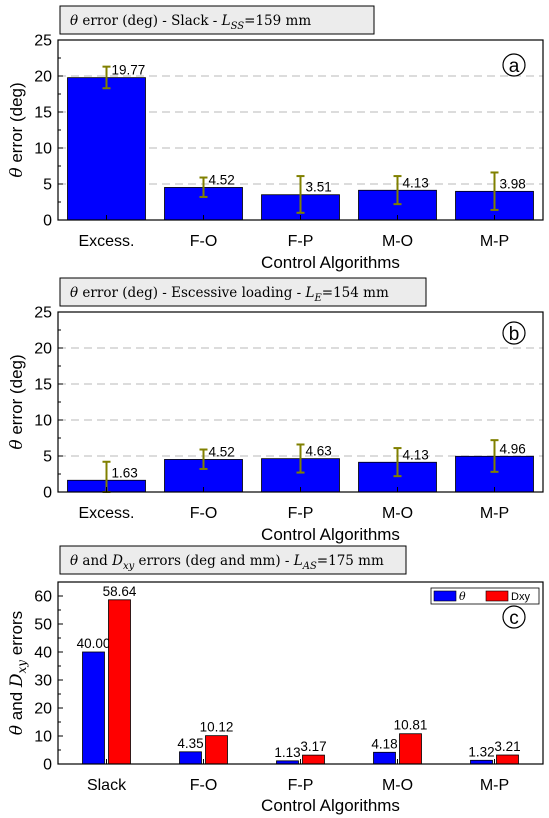  What do you see at coordinates (107, 785) in the screenshot?
I see `x-tick-label: Slack` at bounding box center [107, 785].